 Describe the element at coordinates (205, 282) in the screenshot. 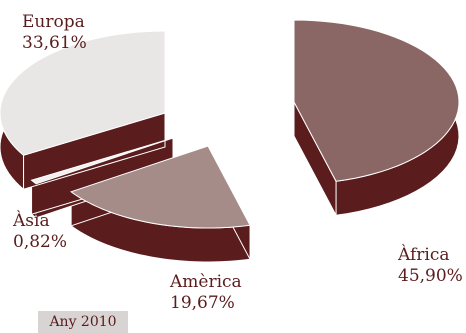

I see `label-america-name: Amèrica` at that location.